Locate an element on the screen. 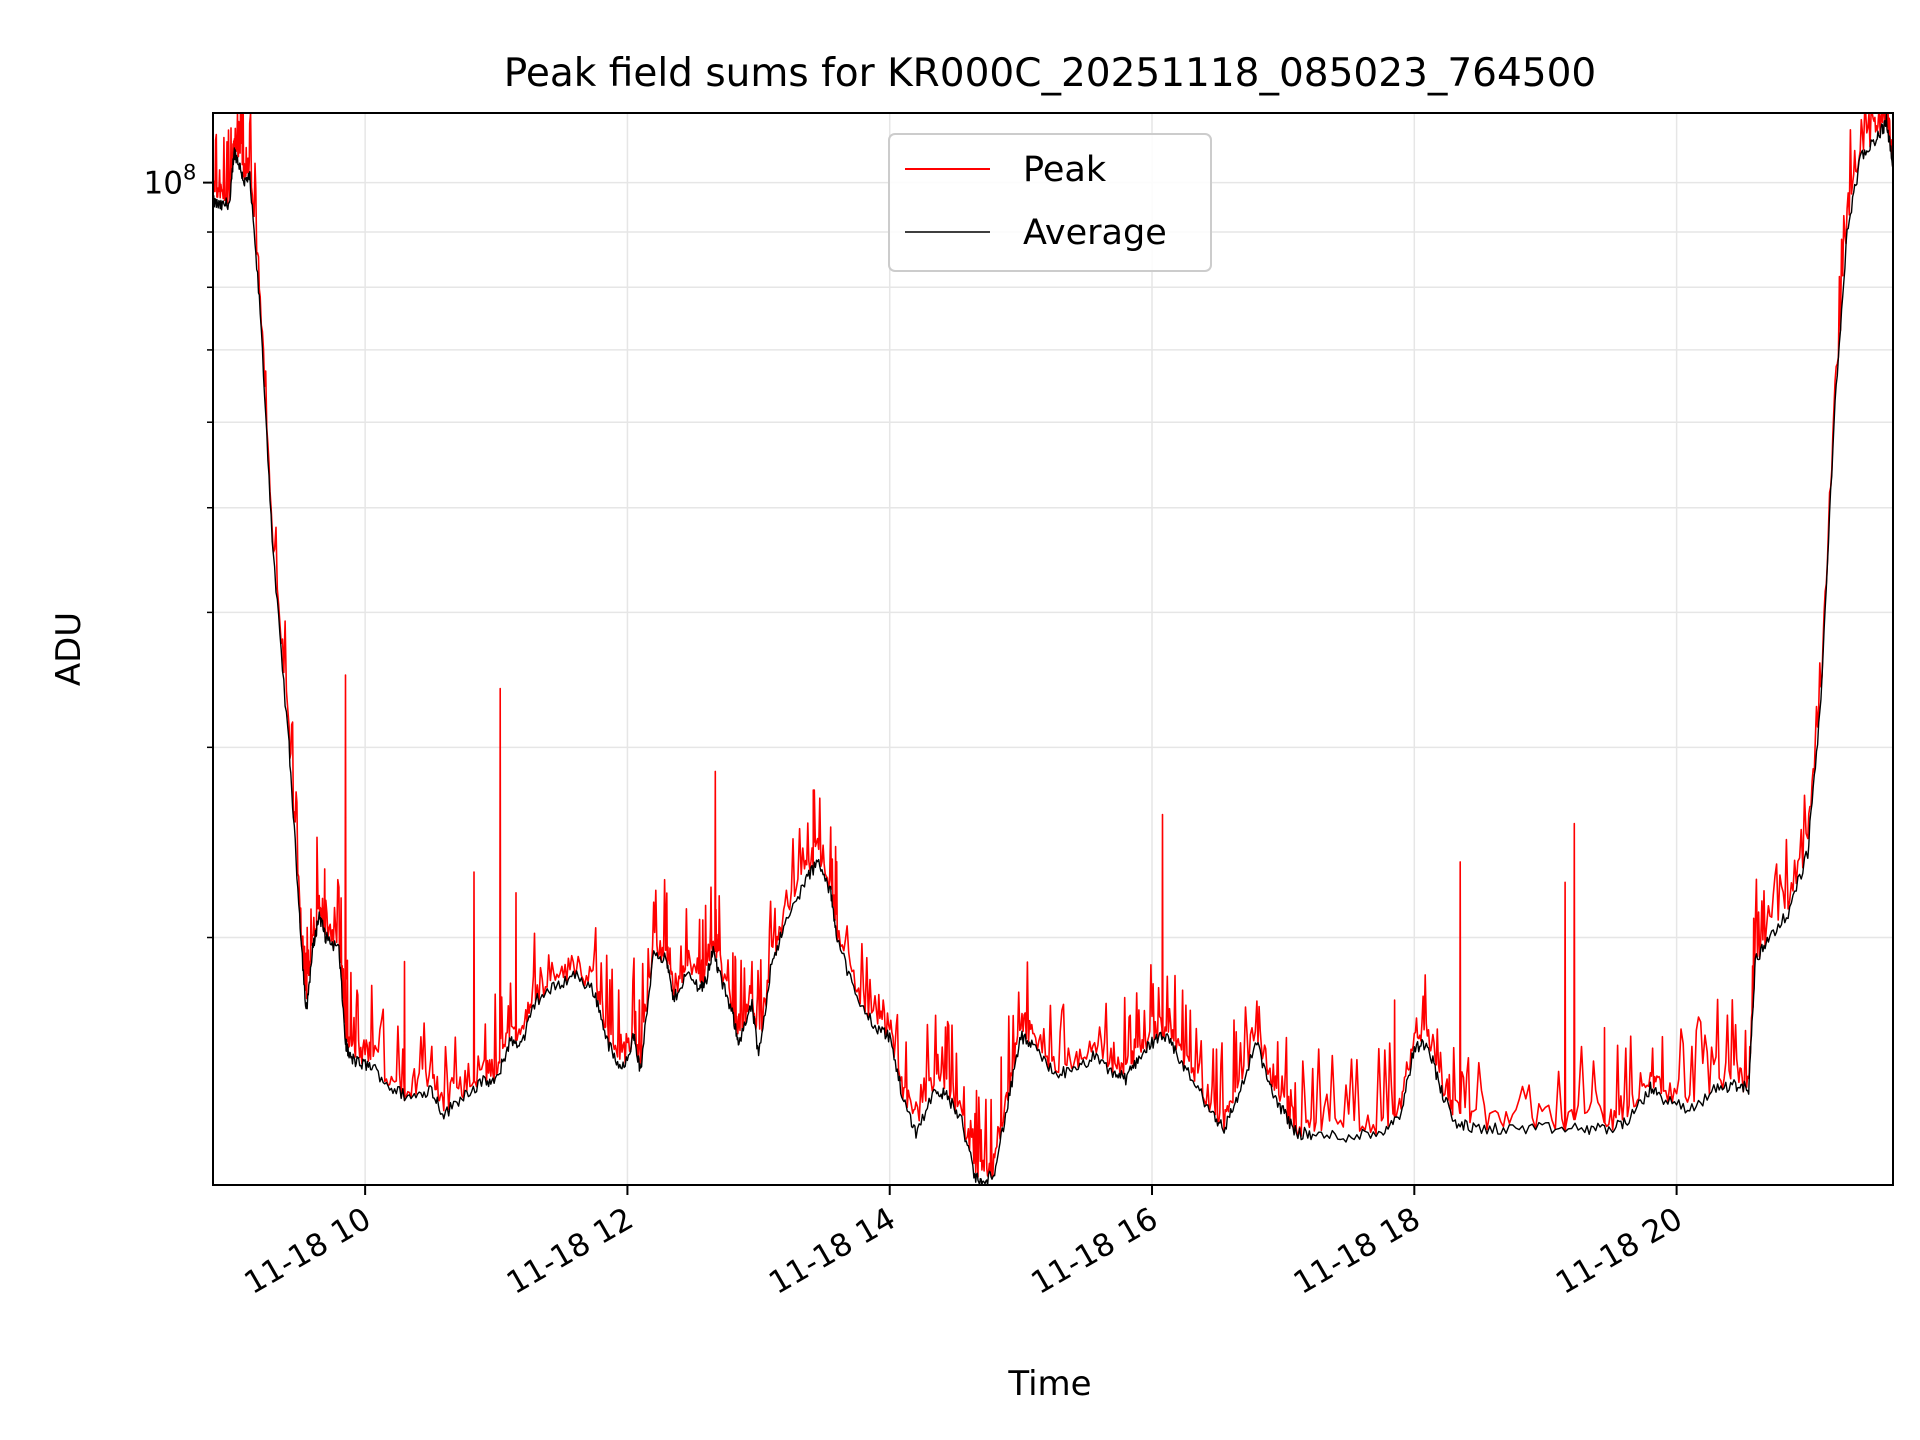 The image size is (1920, 1440). y-tick-label-base: 10 is located at coordinates (163, 184).